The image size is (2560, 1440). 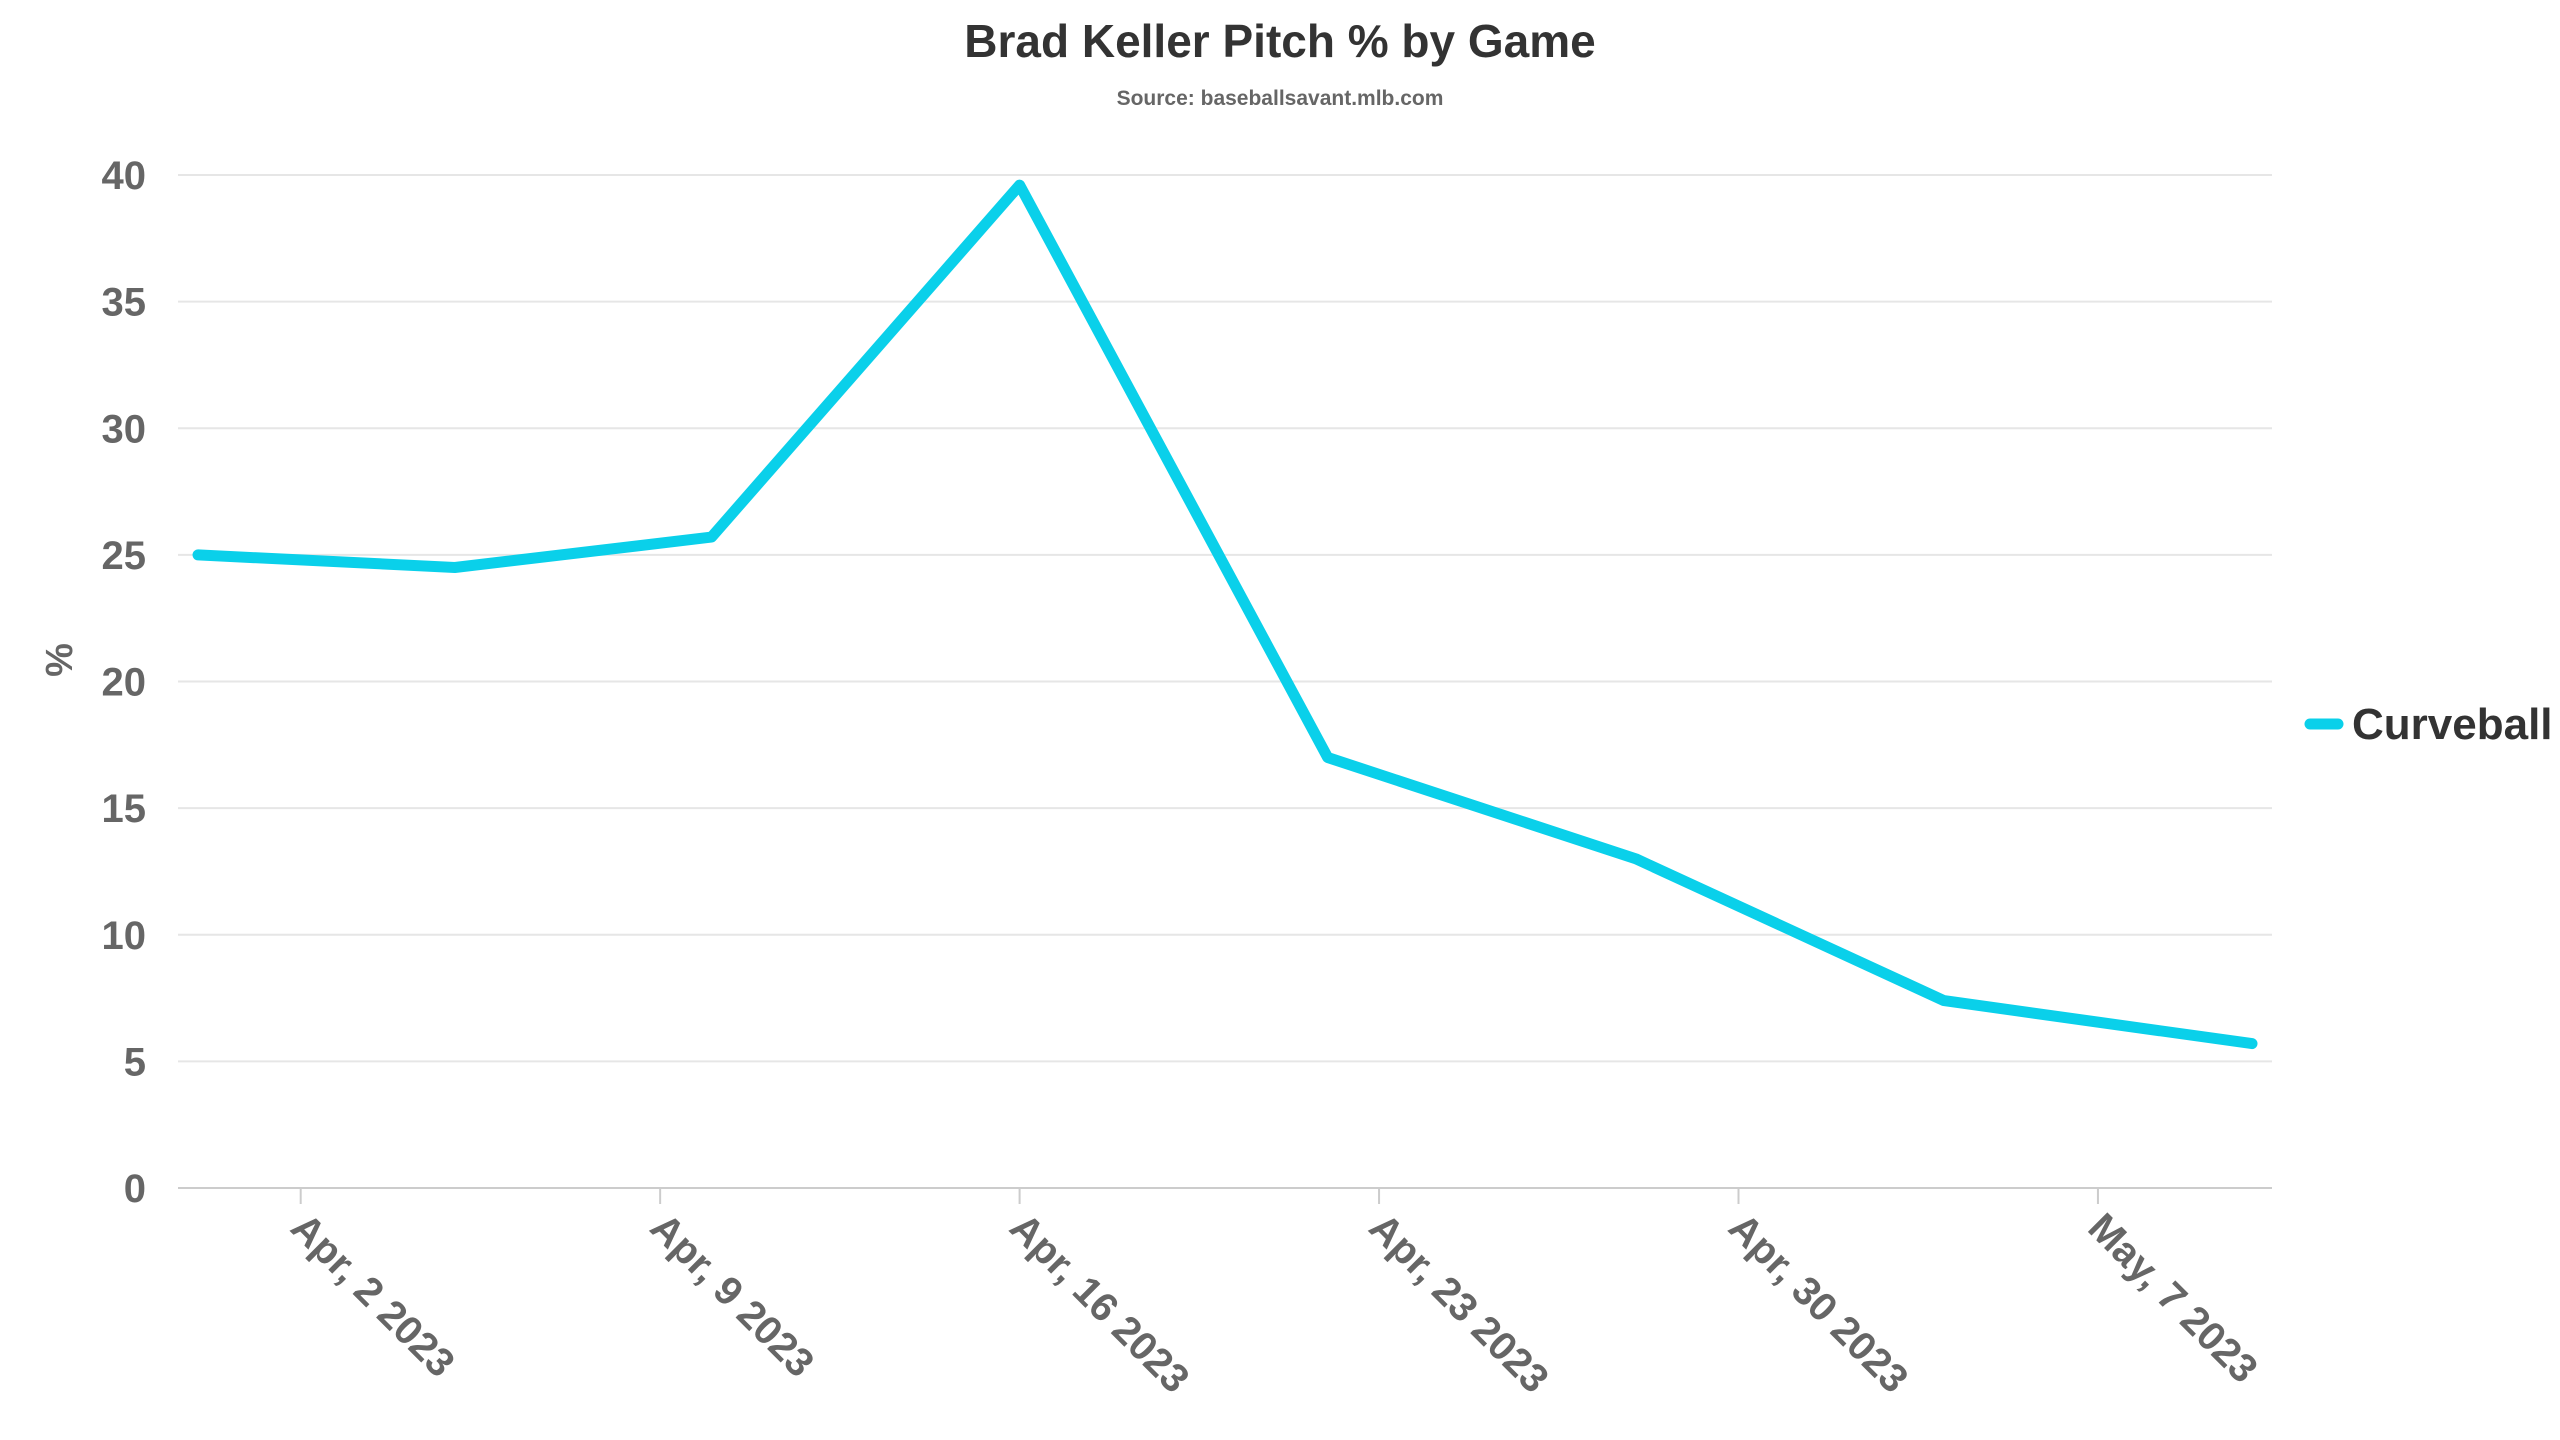 What do you see at coordinates (1280, 98) in the screenshot?
I see `chart-subtitle: Source: baseballsavant.mlb.com` at bounding box center [1280, 98].